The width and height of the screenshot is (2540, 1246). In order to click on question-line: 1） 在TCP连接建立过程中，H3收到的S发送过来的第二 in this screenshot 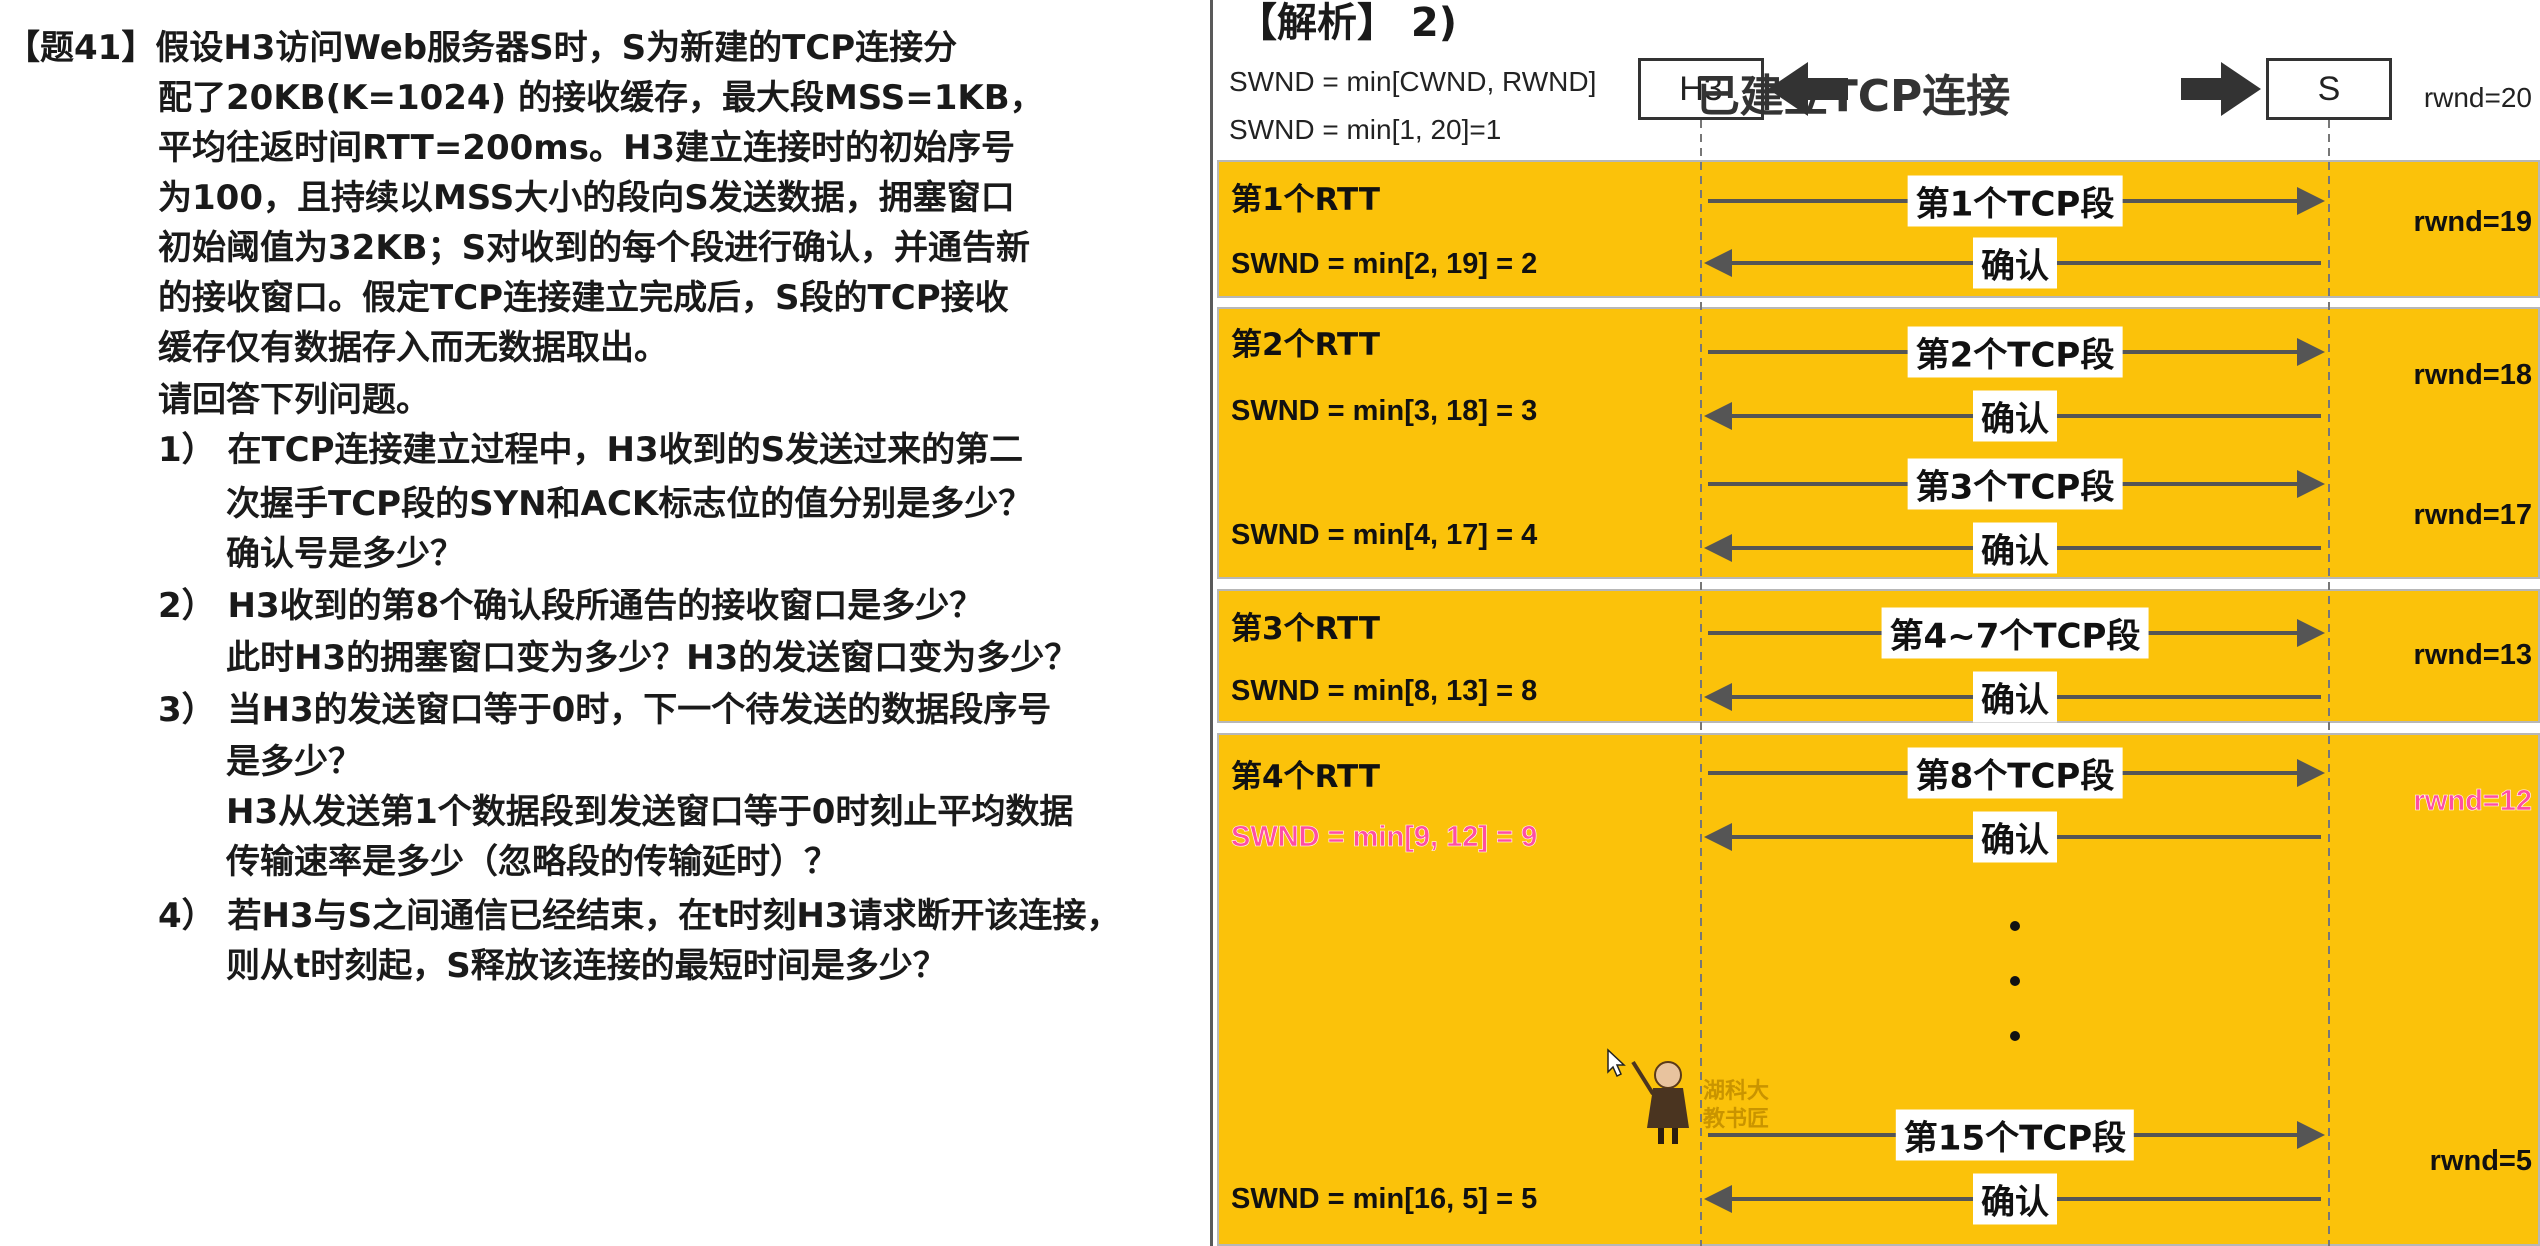, I will do `click(591, 450)`.